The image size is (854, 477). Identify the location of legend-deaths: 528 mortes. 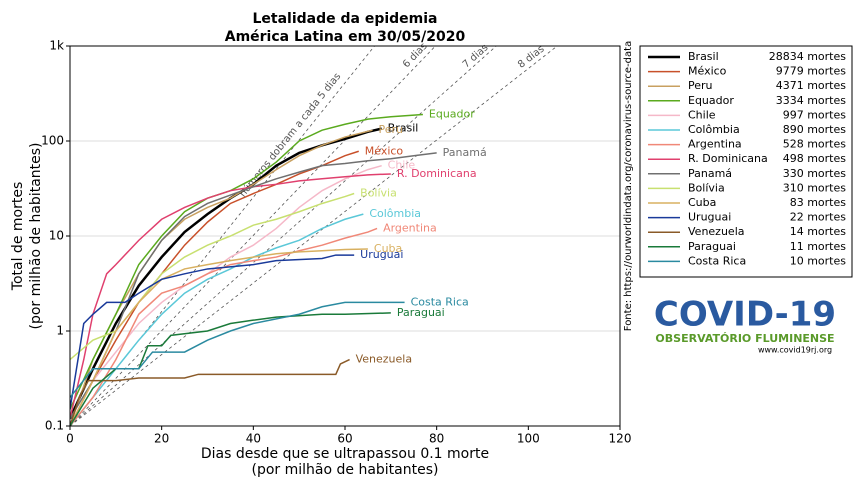
(815, 144).